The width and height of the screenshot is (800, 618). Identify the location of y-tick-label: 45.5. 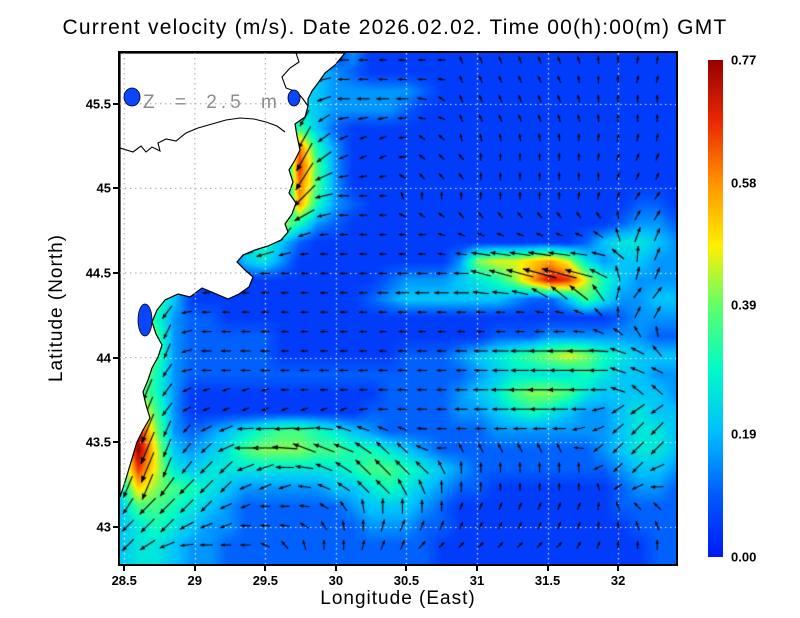
(98, 104).